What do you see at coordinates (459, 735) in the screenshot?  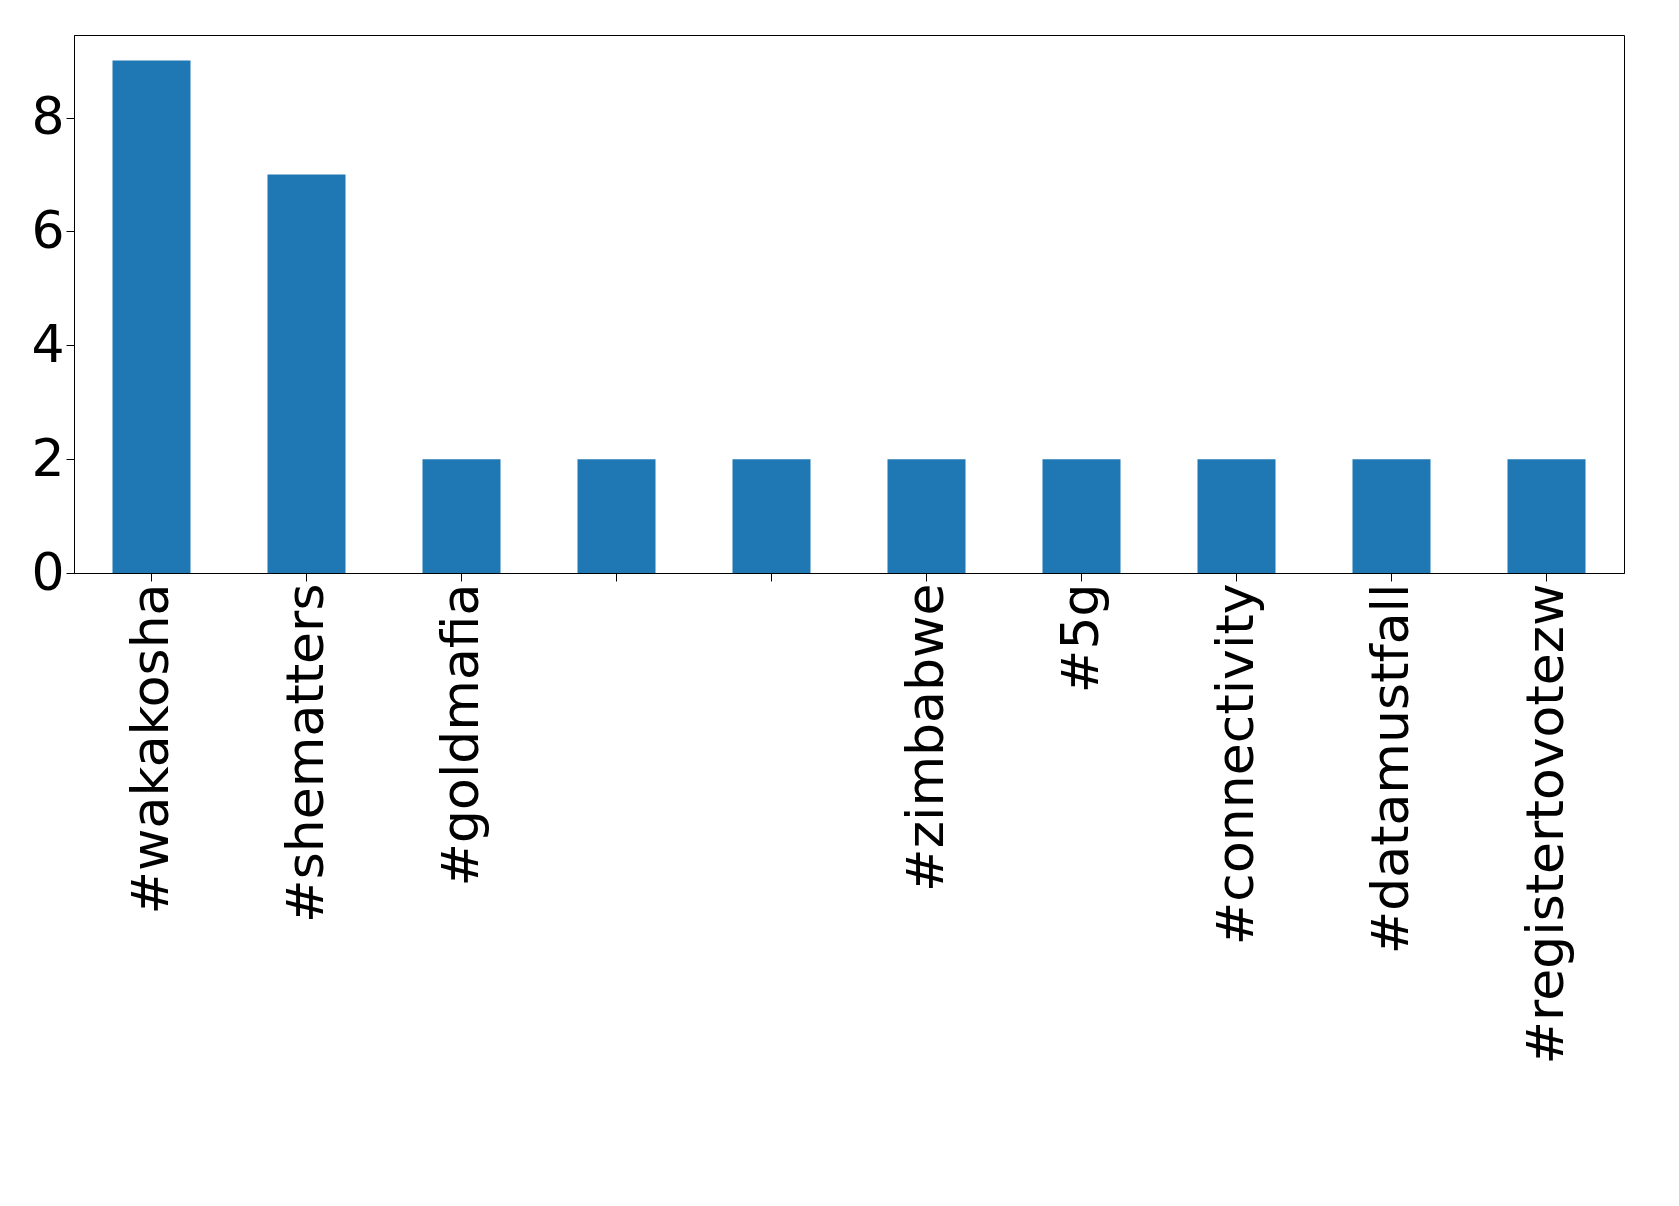 I see `x-tick-label: #goldmafia` at bounding box center [459, 735].